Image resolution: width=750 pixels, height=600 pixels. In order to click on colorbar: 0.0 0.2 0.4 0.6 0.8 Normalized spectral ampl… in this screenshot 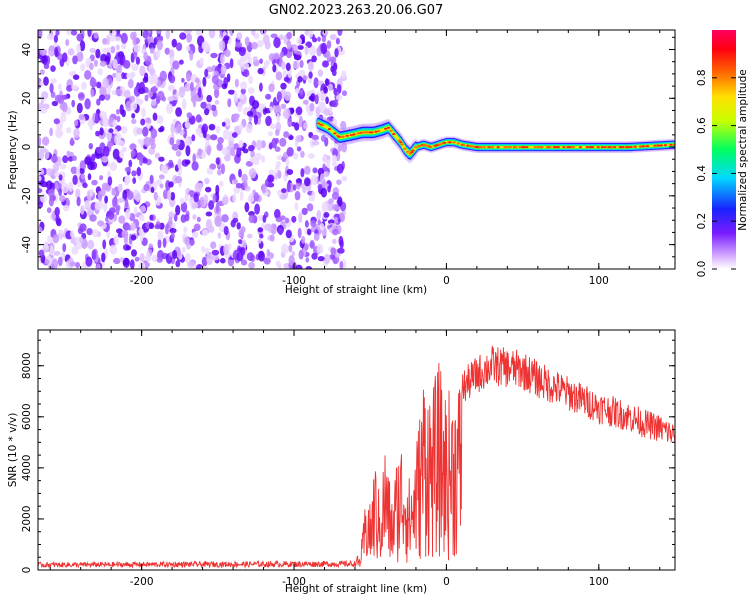, I will do `click(722, 153)`.